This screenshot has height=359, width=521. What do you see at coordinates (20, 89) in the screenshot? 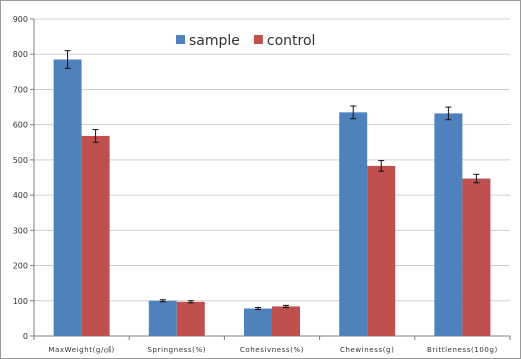
I see `y-tick-label: 700` at bounding box center [20, 89].